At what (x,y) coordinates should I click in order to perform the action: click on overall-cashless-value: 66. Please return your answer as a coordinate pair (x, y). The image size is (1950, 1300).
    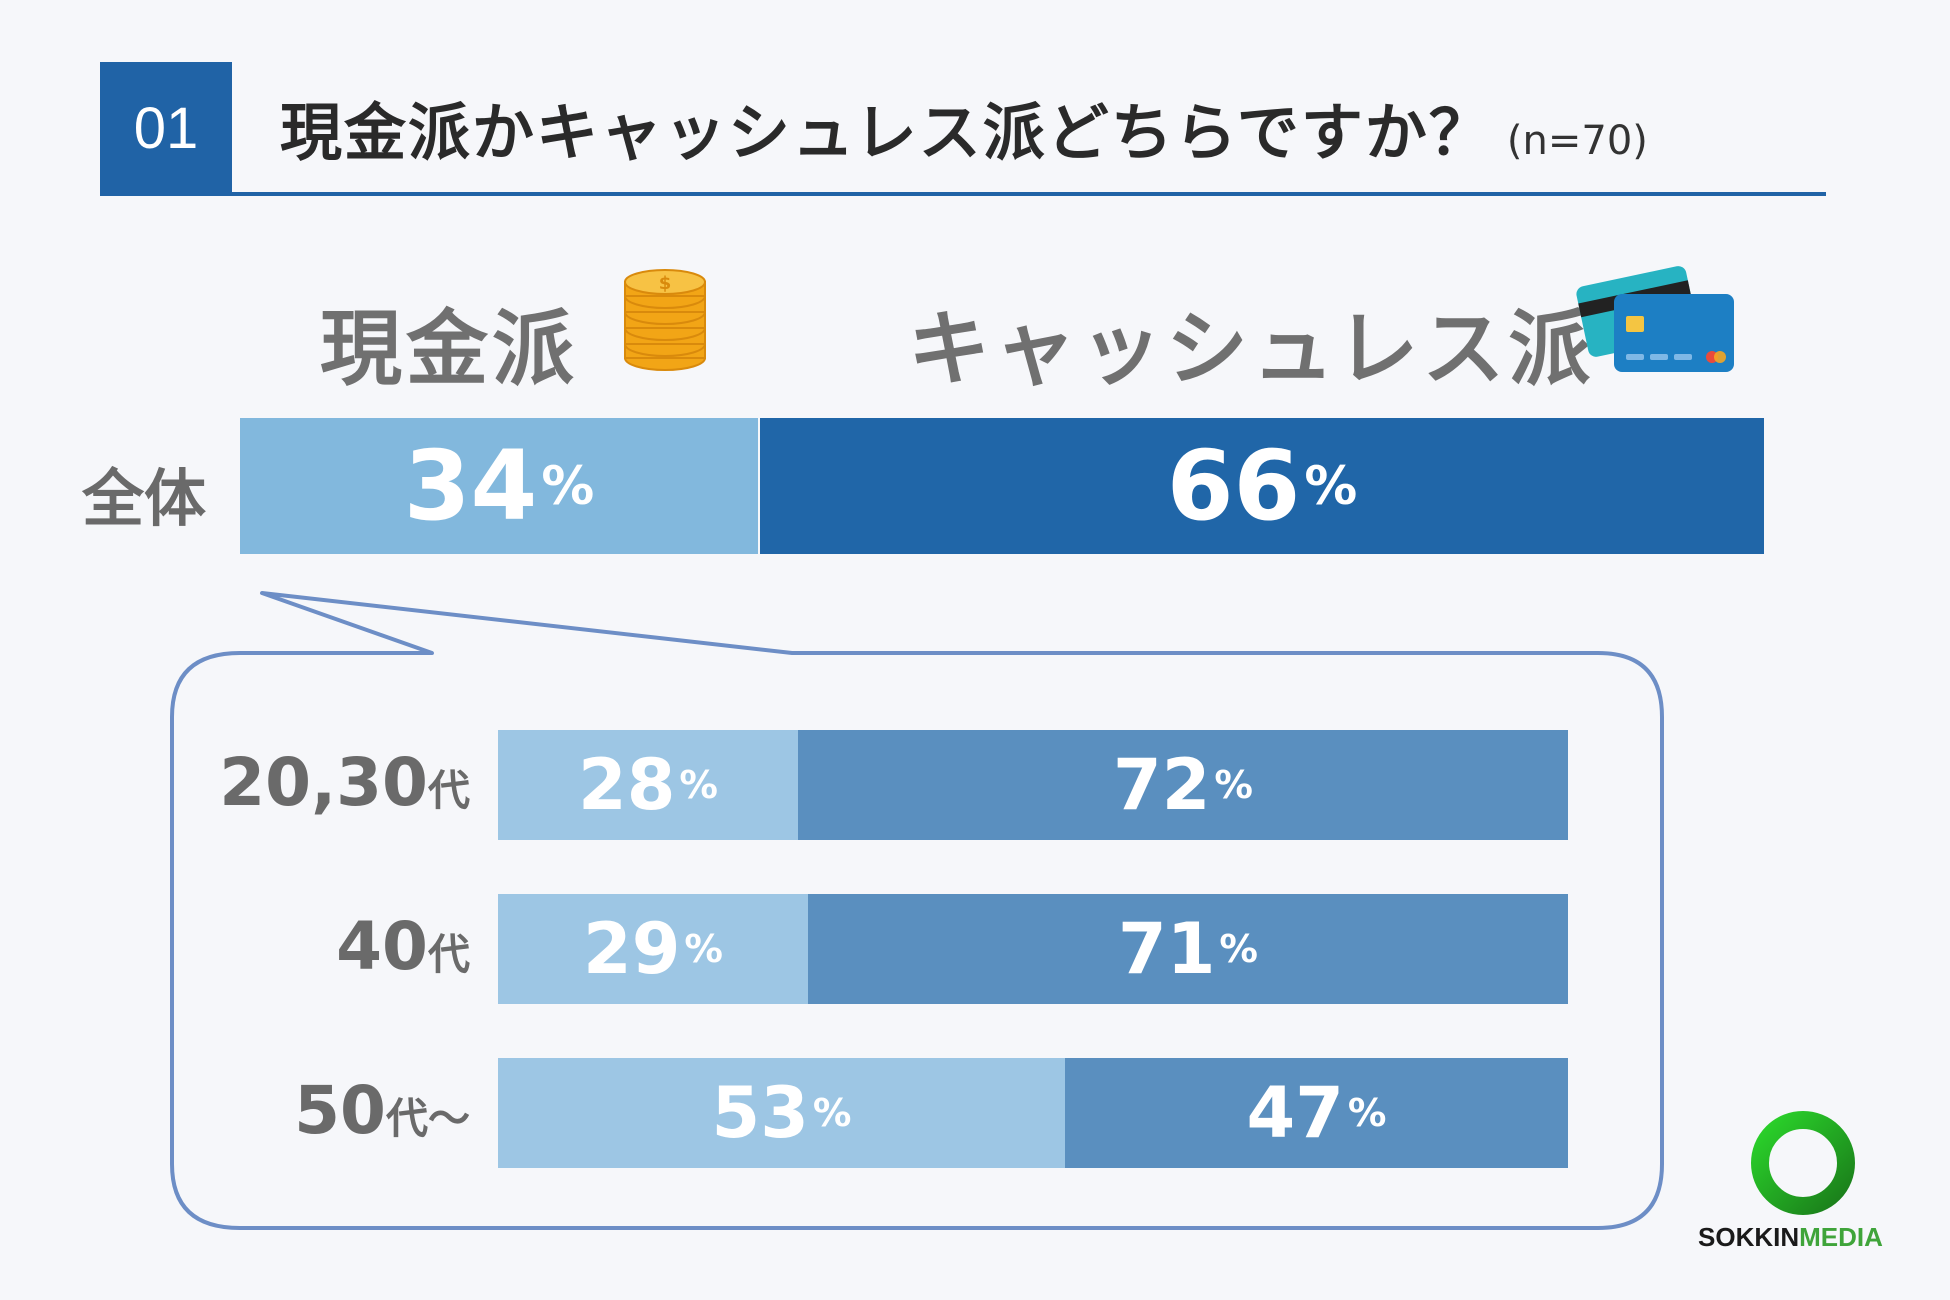
    Looking at the image, I should click on (1233, 486).